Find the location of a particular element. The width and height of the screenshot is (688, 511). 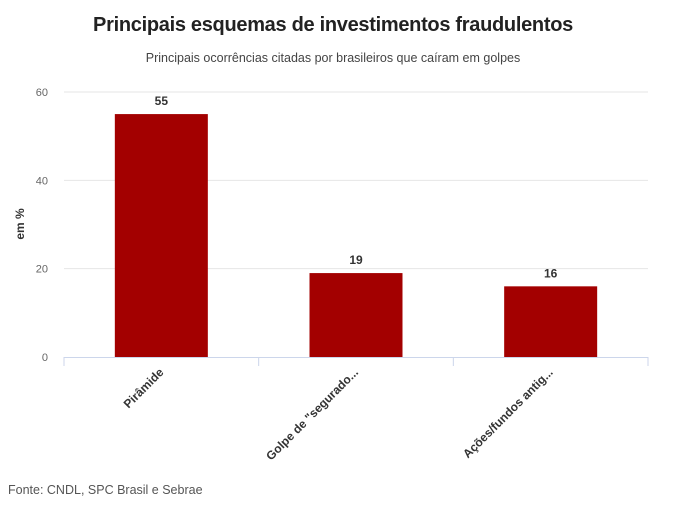

y-tick-label: 0 is located at coordinates (45, 358).